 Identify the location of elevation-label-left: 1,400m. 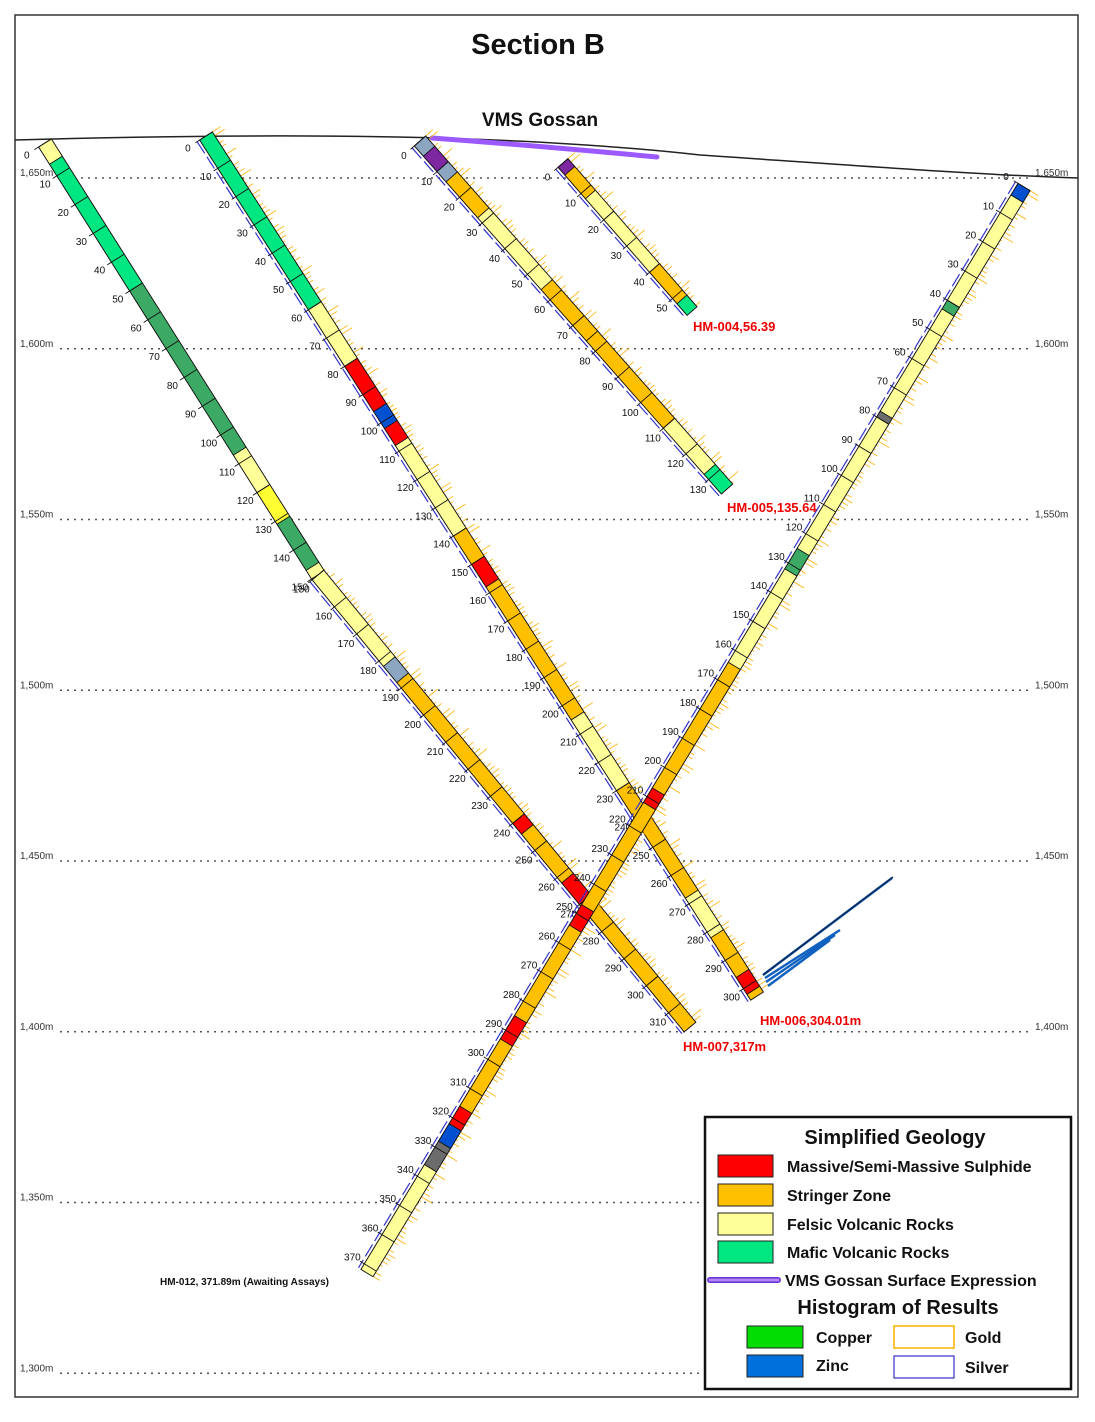
(36, 1027).